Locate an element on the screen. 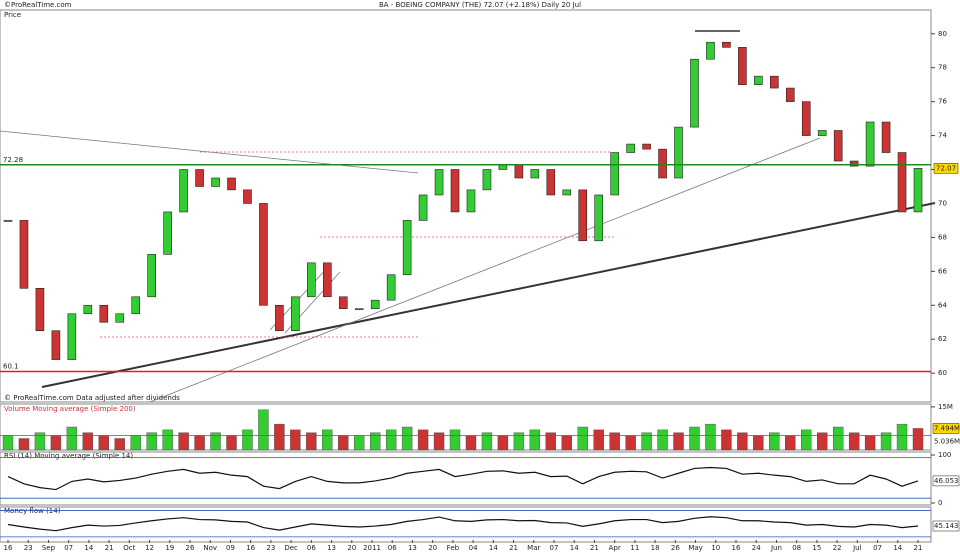 The image size is (960, 552). y-label: Price is located at coordinates (12, 15).